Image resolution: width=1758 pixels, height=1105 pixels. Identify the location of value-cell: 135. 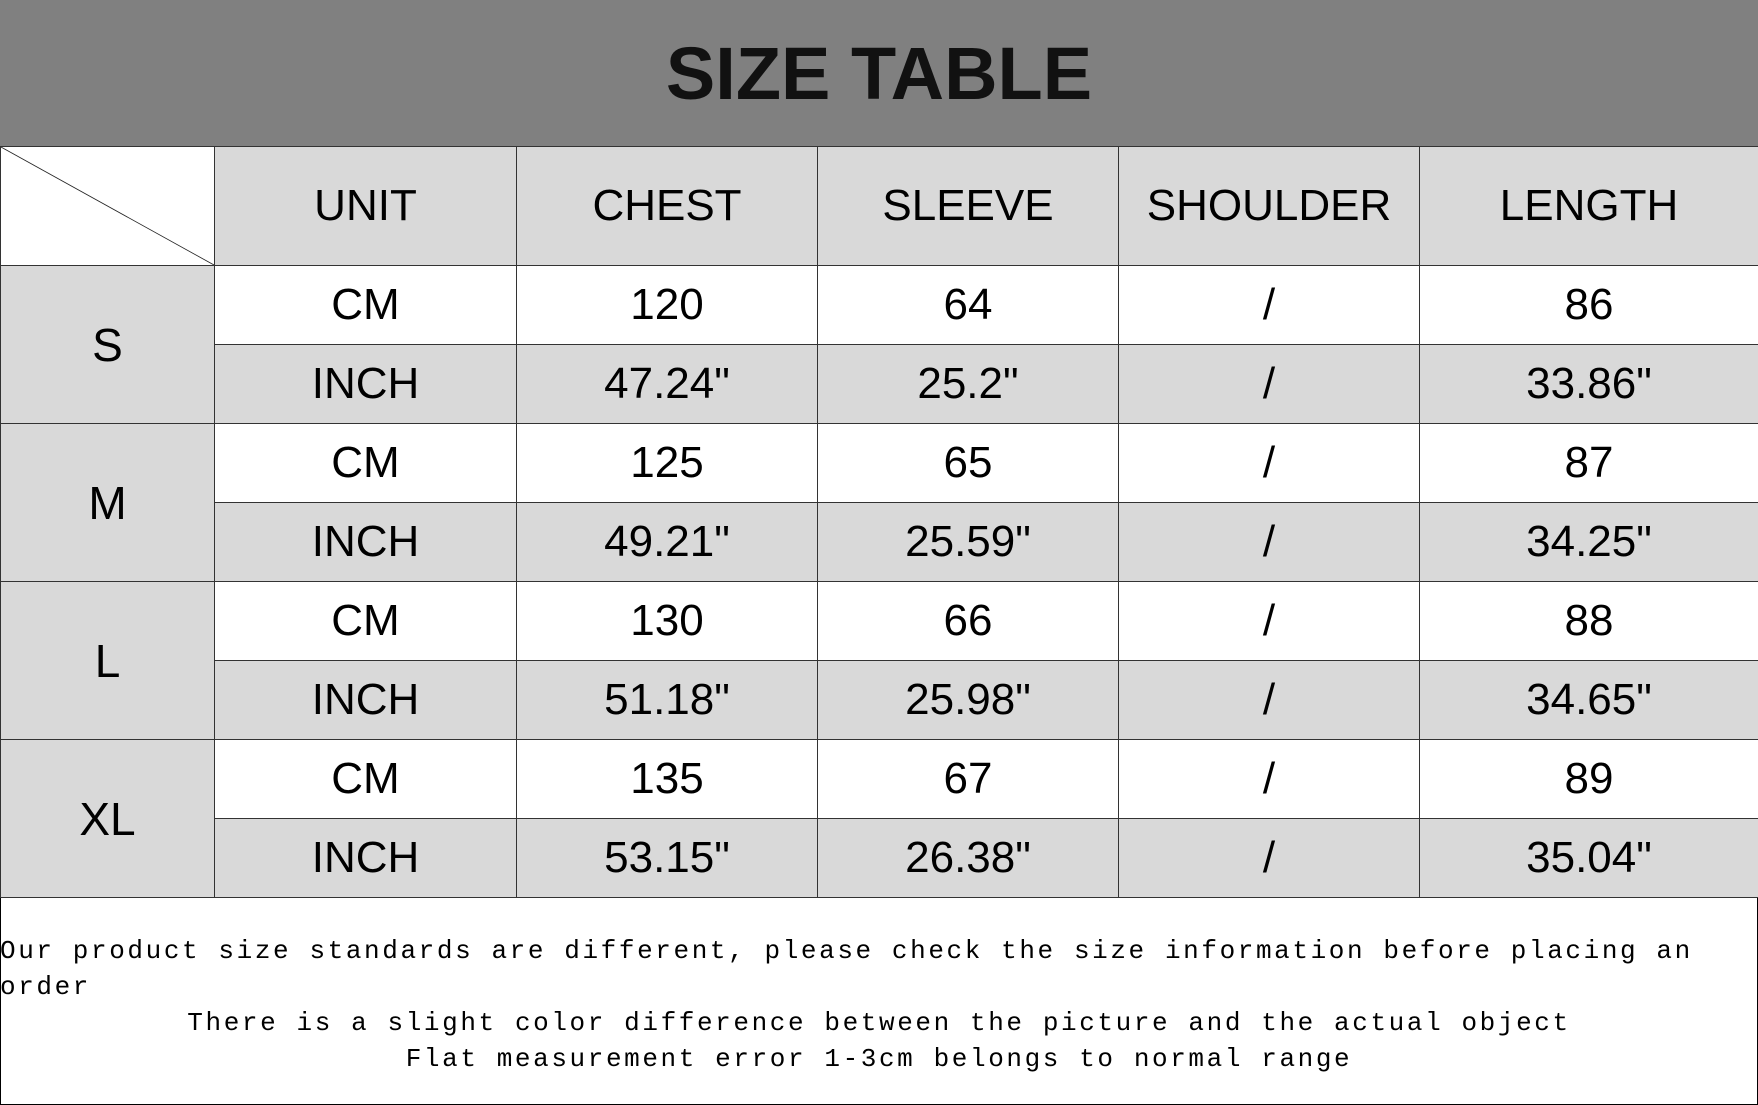
(667, 779).